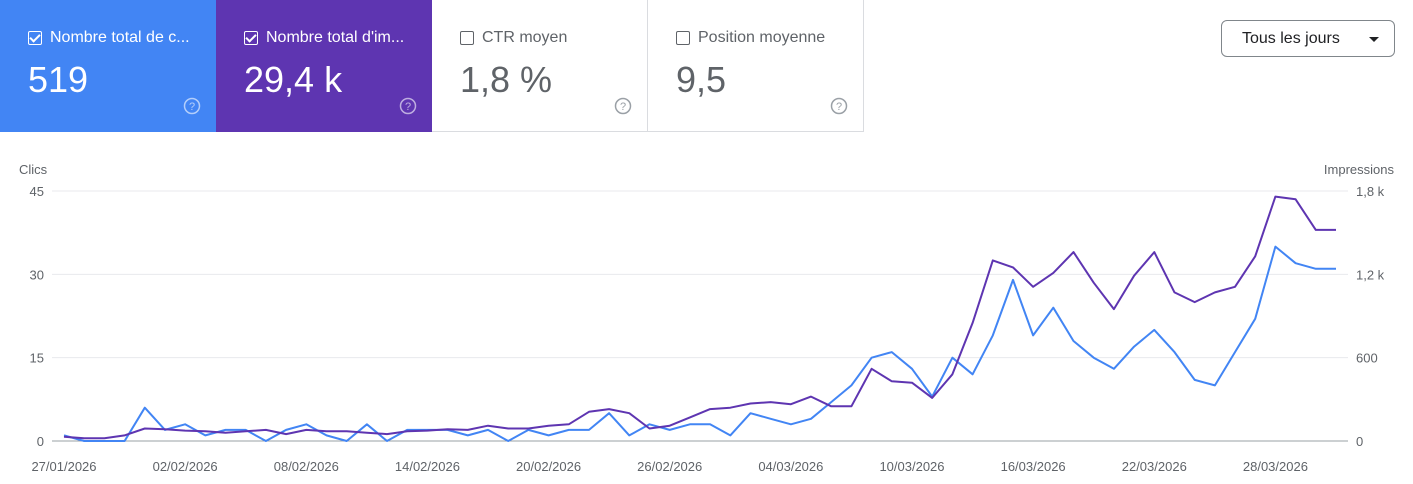 This screenshot has height=484, width=1413. What do you see at coordinates (1367, 358) in the screenshot?
I see `right-axis-tick-label: 600` at bounding box center [1367, 358].